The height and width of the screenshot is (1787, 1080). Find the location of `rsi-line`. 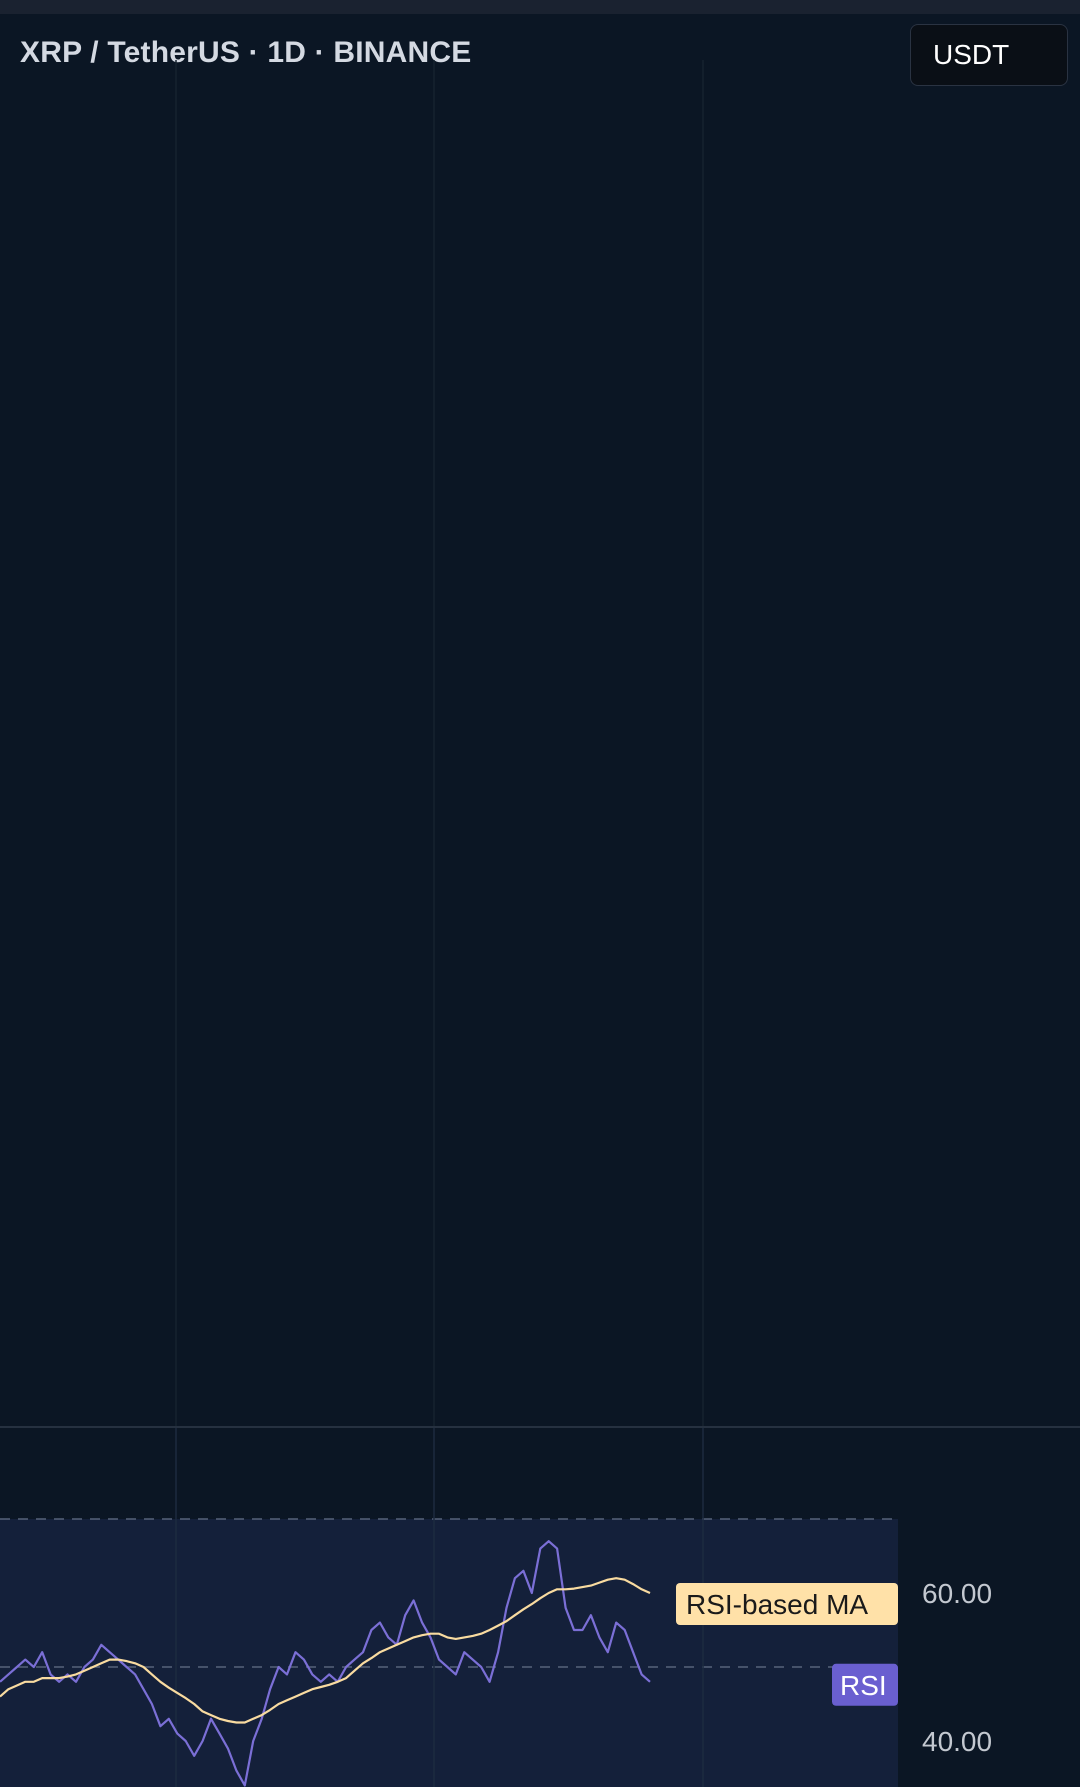

rsi-line is located at coordinates (325, 1663).